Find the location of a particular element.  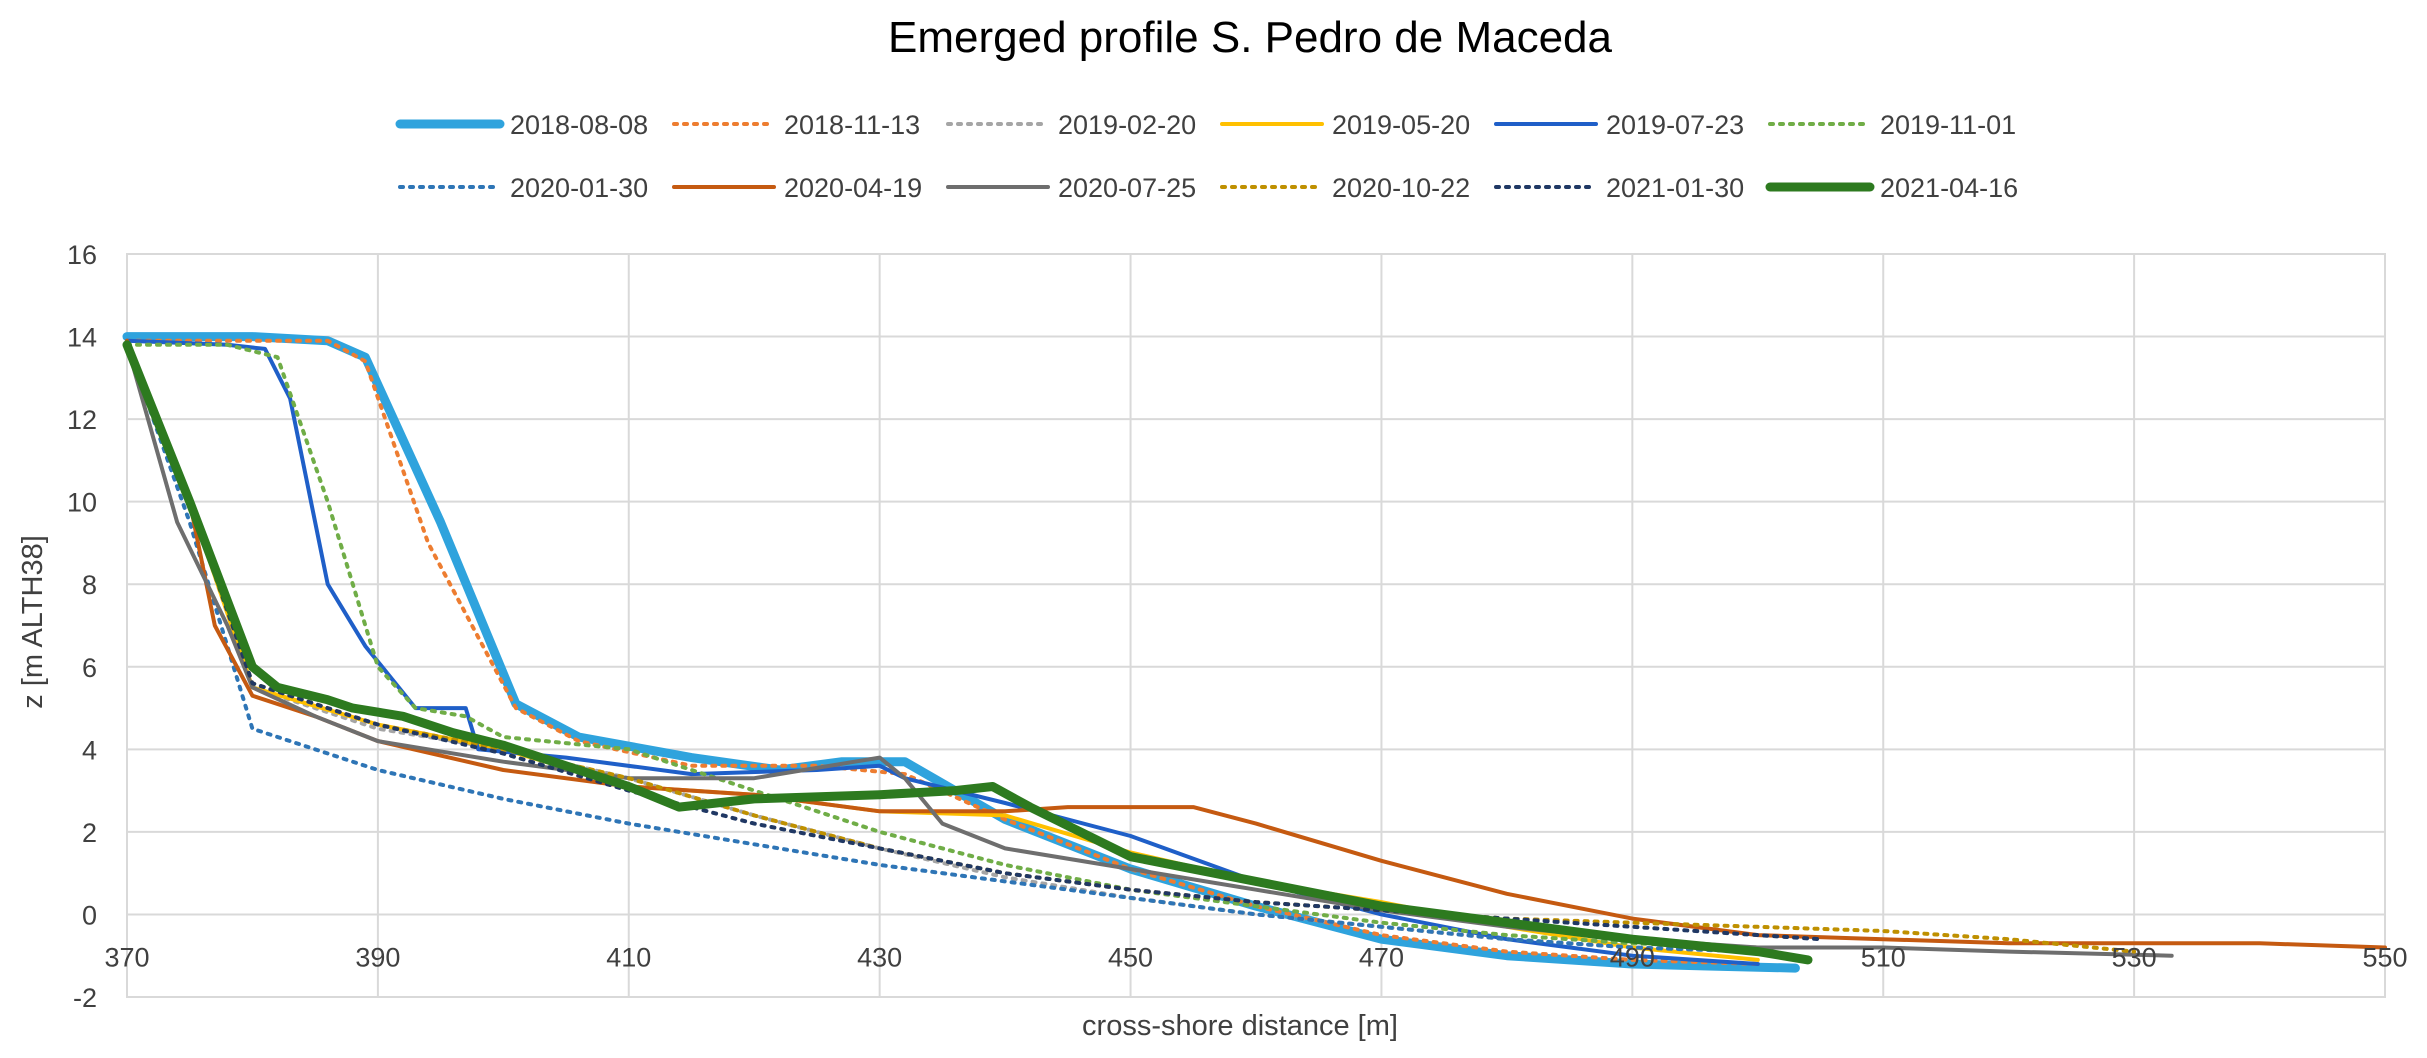

legend-label: 2020-10-22 is located at coordinates (1401, 188).